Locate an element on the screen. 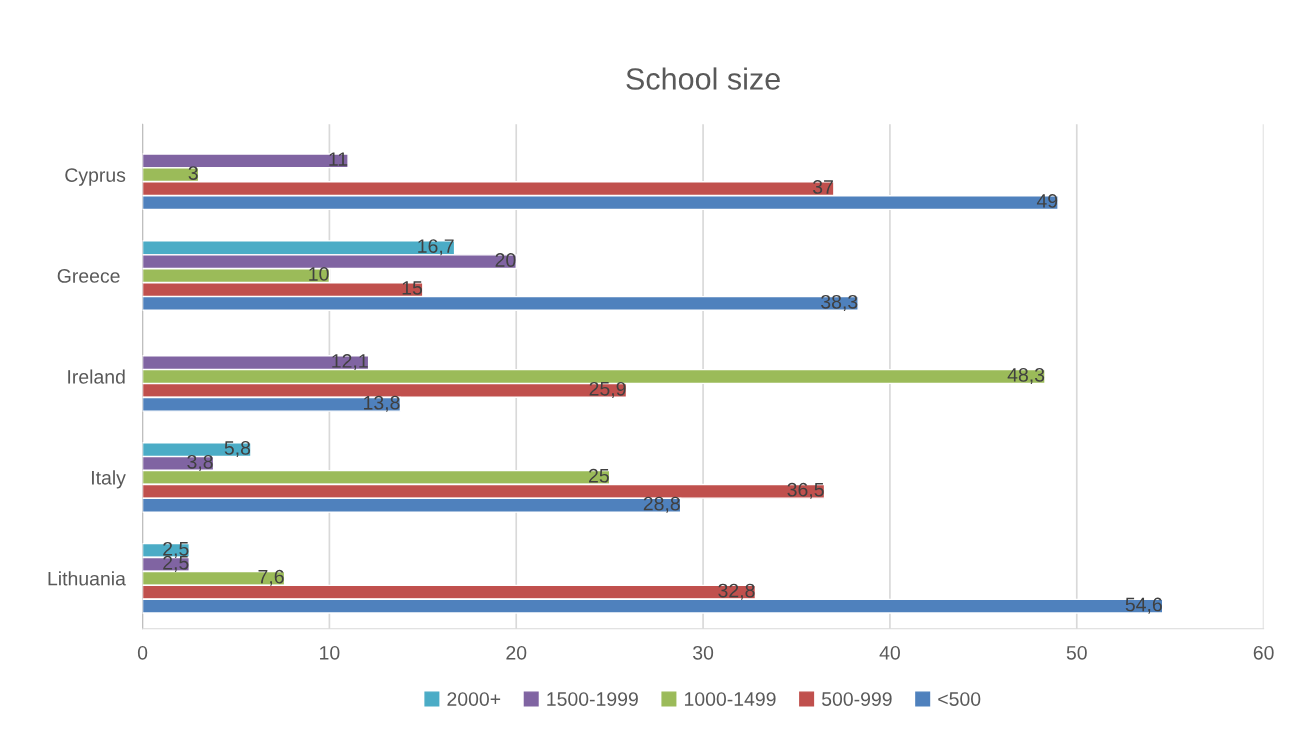 The image size is (1296, 753). legend-label: 2000+ is located at coordinates (474, 699).